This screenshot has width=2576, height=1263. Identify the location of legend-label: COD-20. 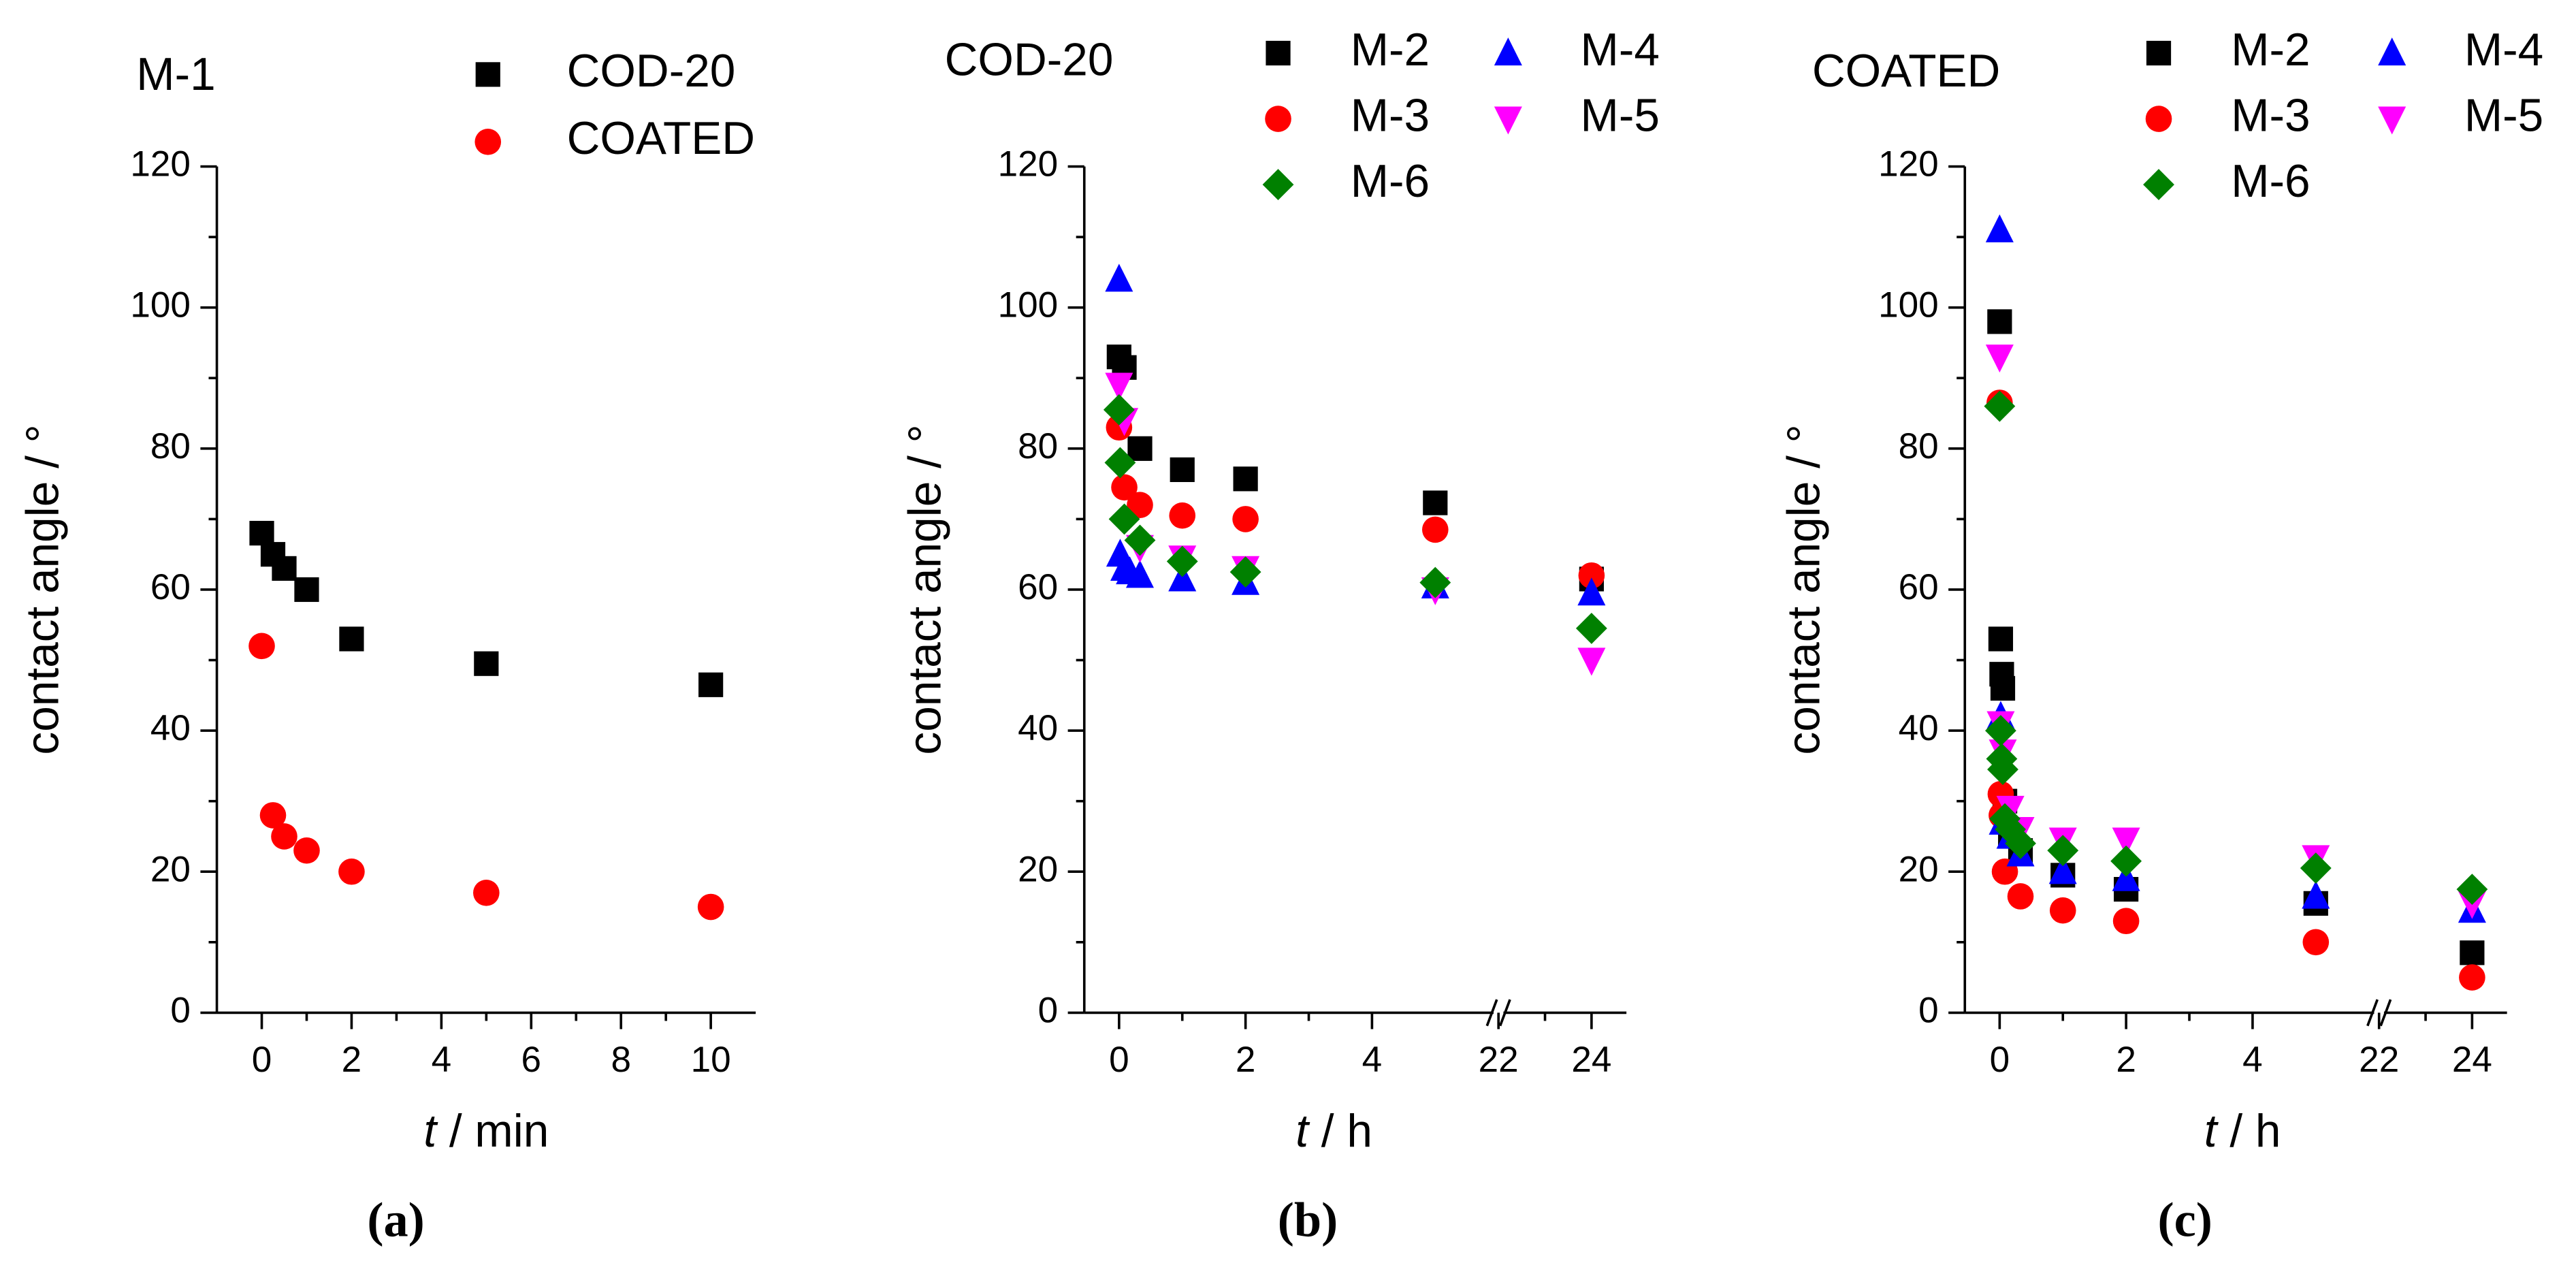
(652, 72).